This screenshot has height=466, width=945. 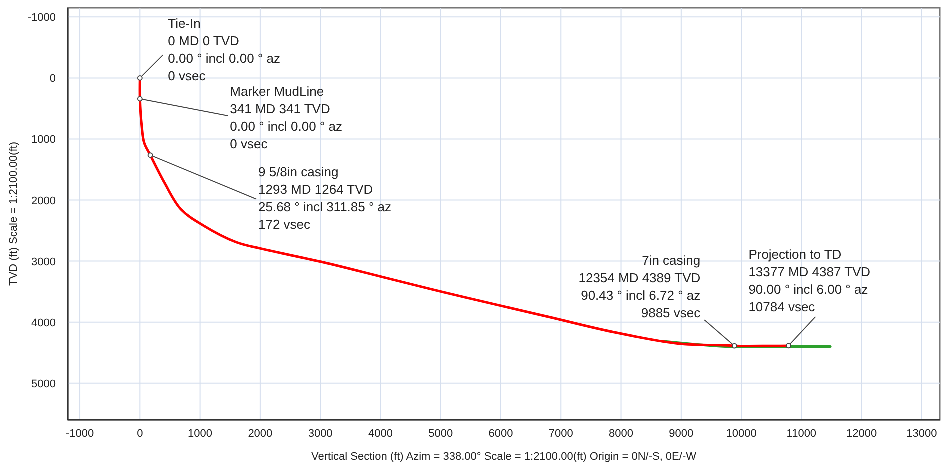 What do you see at coordinates (260, 434) in the screenshot?
I see `x-tick-label: 2000` at bounding box center [260, 434].